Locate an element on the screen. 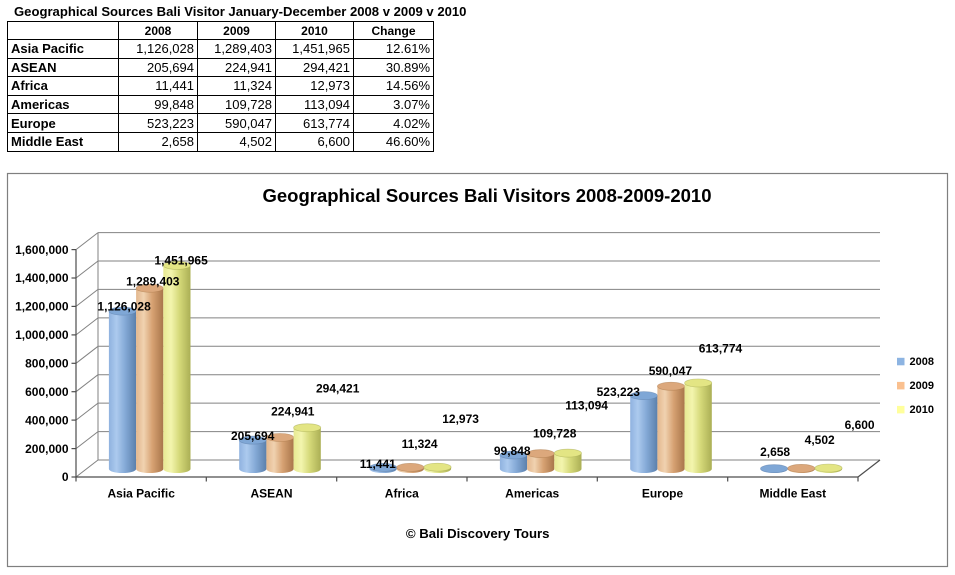  svg-text: © Bali Discovery Tours is located at coordinates (478, 533).